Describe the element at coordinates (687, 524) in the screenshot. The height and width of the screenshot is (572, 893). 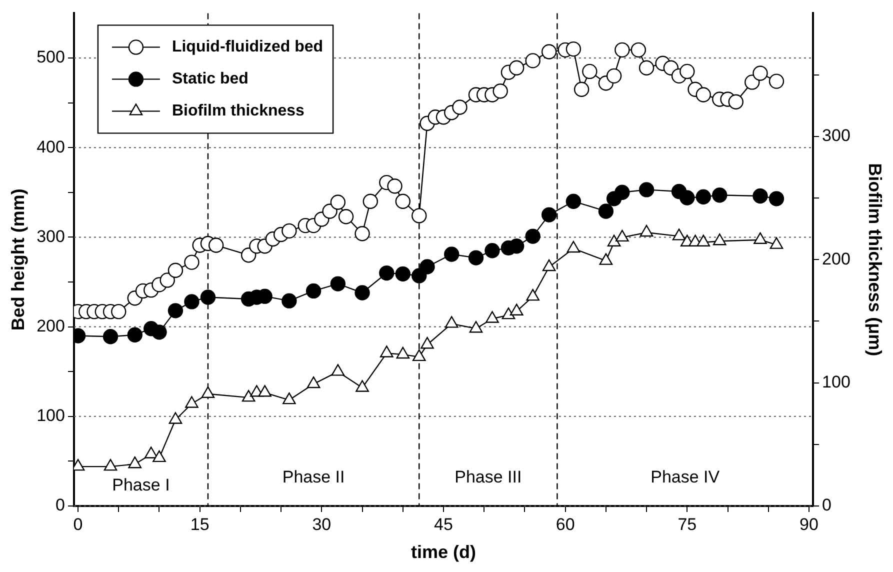
I see `x-tick-label: 75` at that location.